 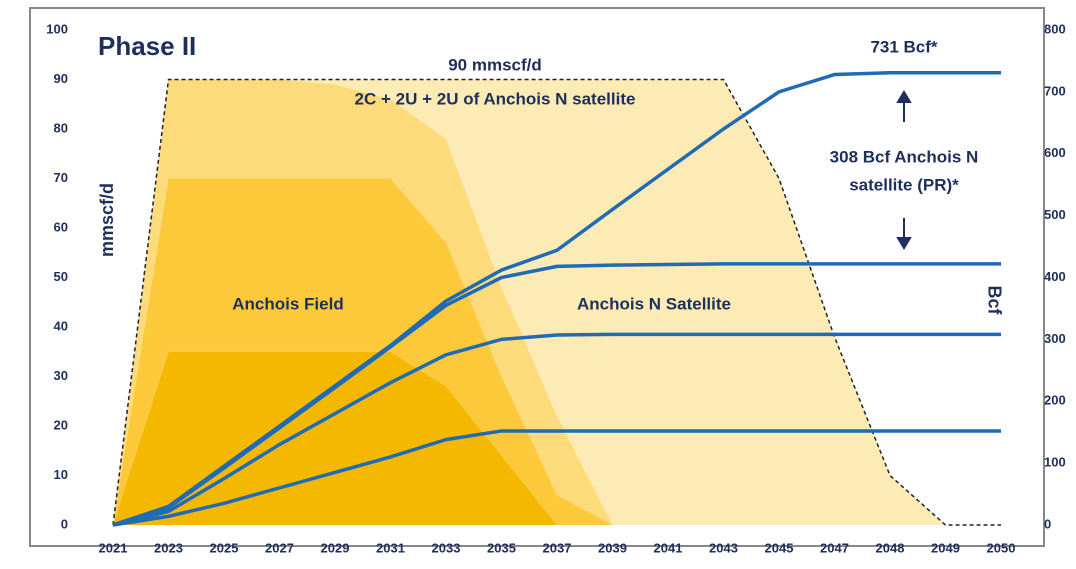 What do you see at coordinates (495, 98) in the screenshot?
I see `annotation: 2C + 2U + 2U of Anchois N satellite` at bounding box center [495, 98].